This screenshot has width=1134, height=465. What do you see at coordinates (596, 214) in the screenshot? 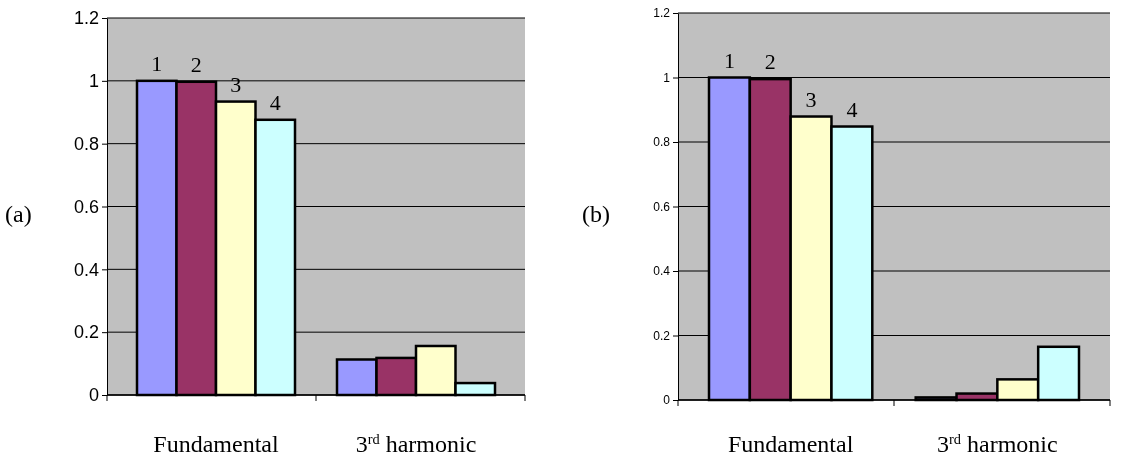
I see `text: (b)` at bounding box center [596, 214].